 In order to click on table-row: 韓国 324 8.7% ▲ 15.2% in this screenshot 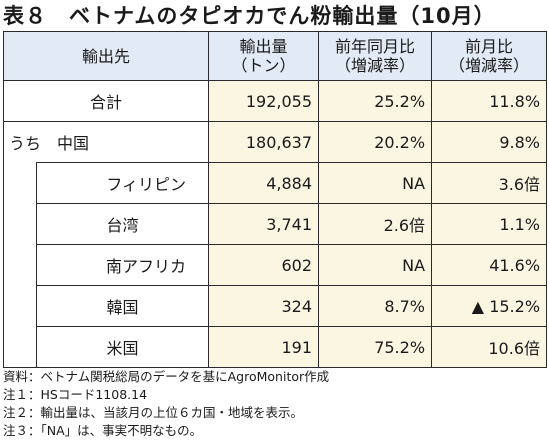, I will do `click(275, 306)`.